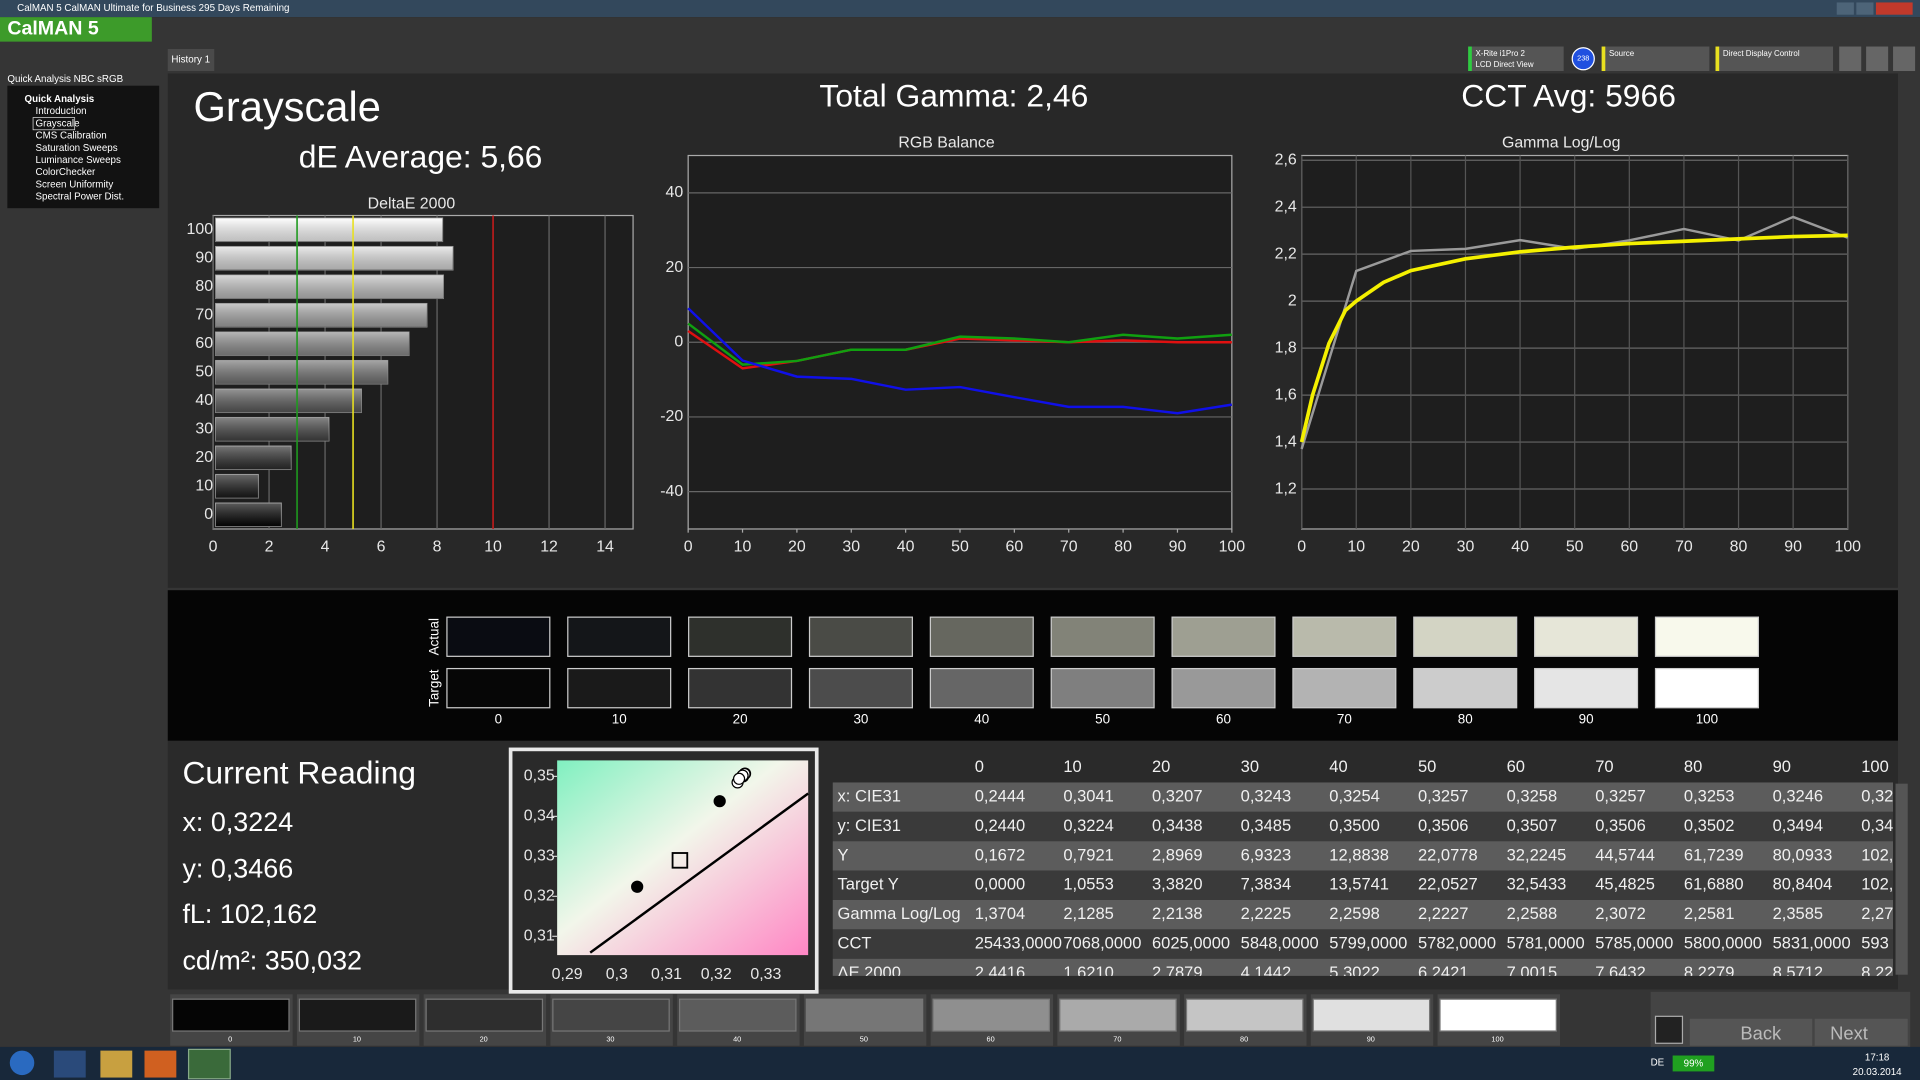 This screenshot has height=1080, width=1920. Describe the element at coordinates (204, 485) in the screenshot. I see `y-tick-label: 10` at that location.